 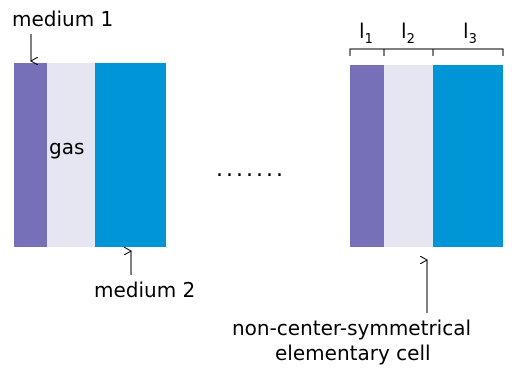 What do you see at coordinates (144, 290) in the screenshot?
I see `medium2-label: medium 2` at bounding box center [144, 290].